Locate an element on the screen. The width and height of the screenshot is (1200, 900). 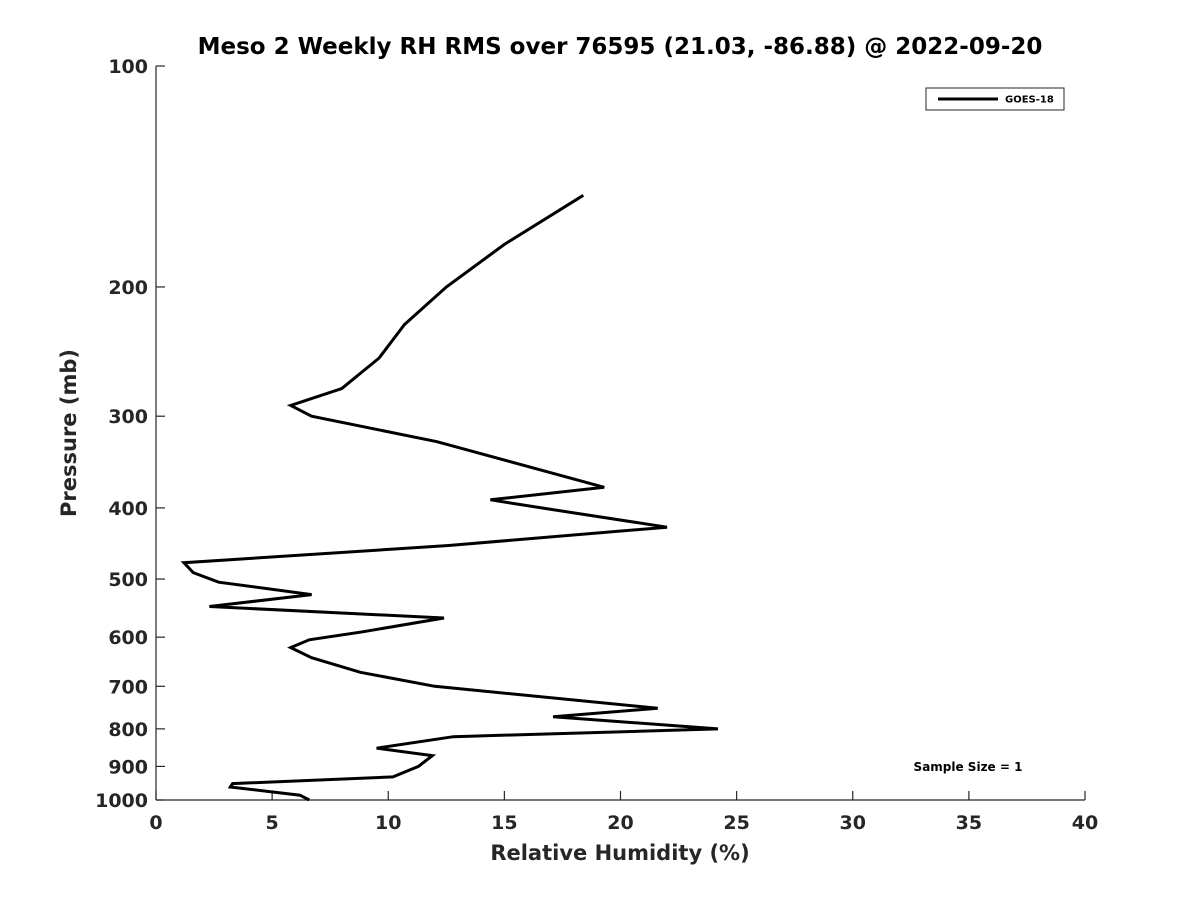
y-axis-title: Pressure (mb) is located at coordinates (69, 433).